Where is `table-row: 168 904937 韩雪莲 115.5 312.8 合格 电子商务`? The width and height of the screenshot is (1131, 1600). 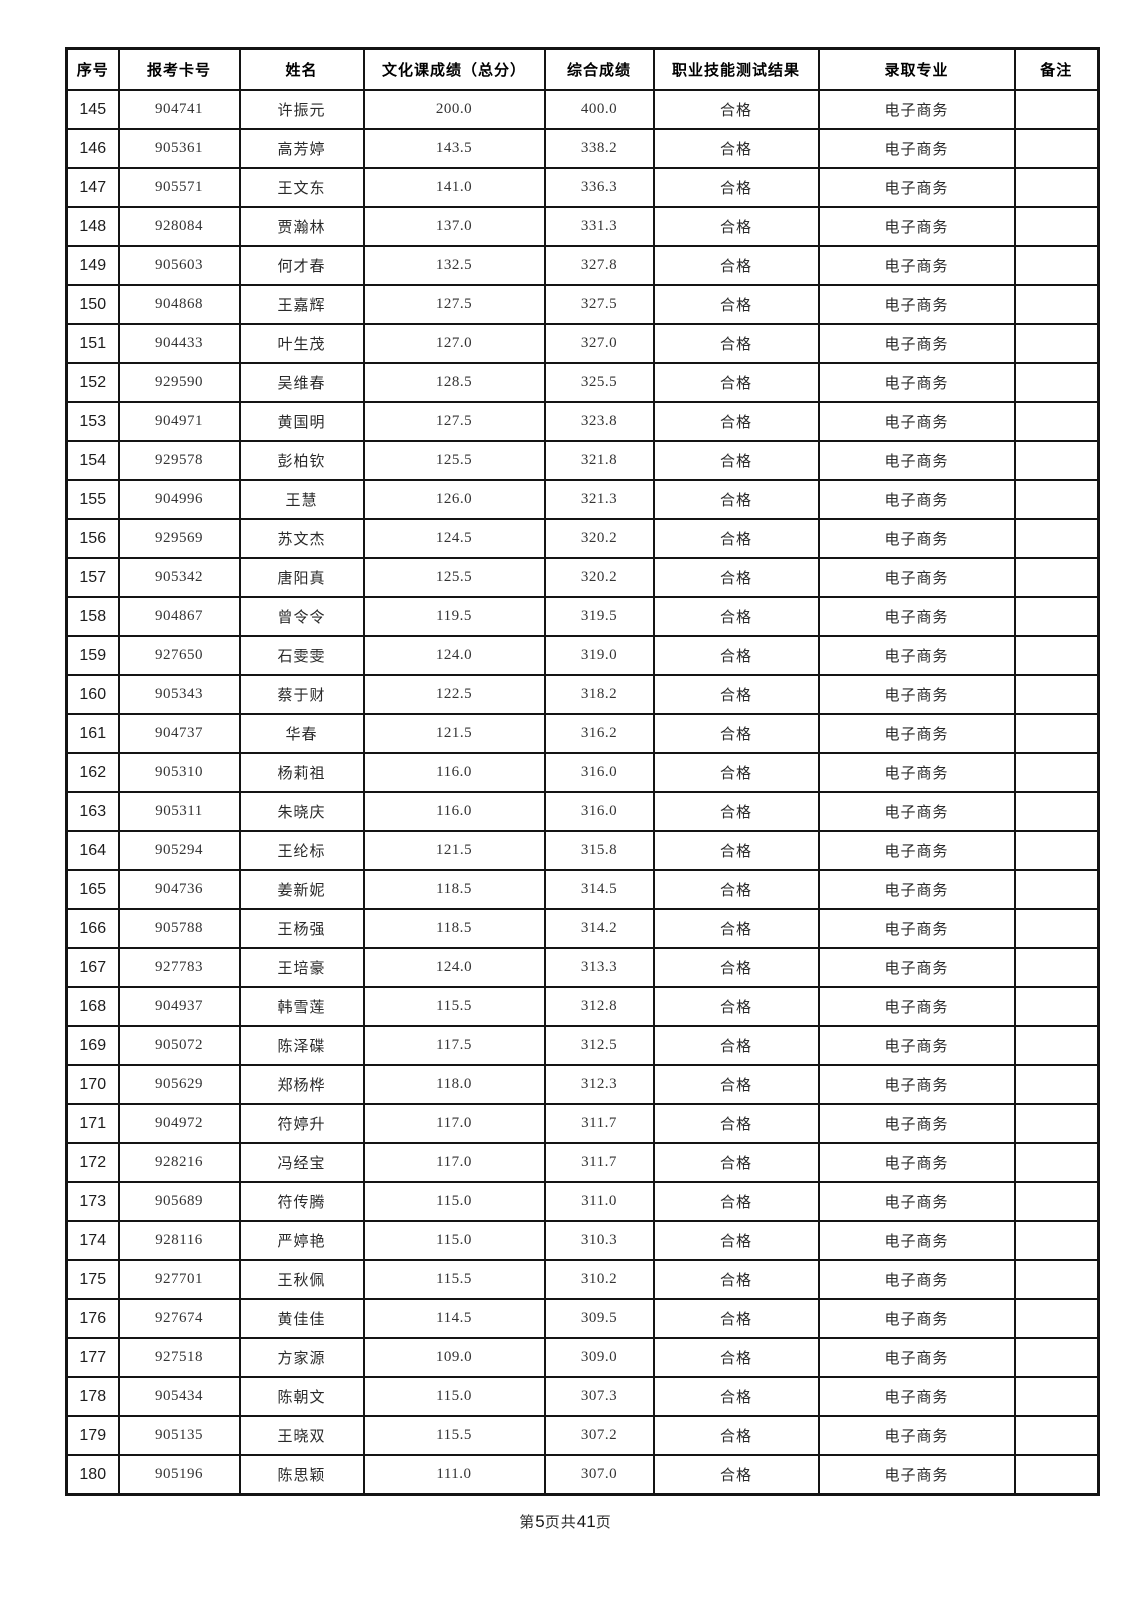
table-row: 168 904937 韩雪莲 115.5 312.8 合格 电子商务 is located at coordinates (582, 1006).